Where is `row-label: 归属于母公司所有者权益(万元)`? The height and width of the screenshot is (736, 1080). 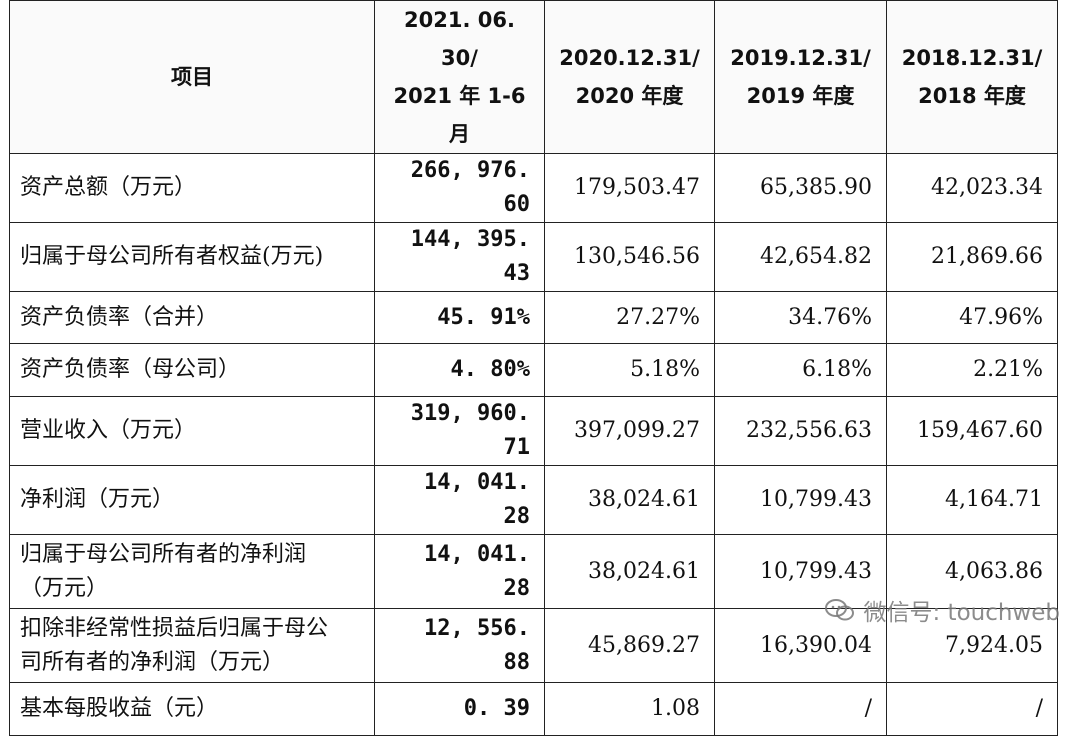 row-label: 归属于母公司所有者权益(万元) is located at coordinates (192, 257).